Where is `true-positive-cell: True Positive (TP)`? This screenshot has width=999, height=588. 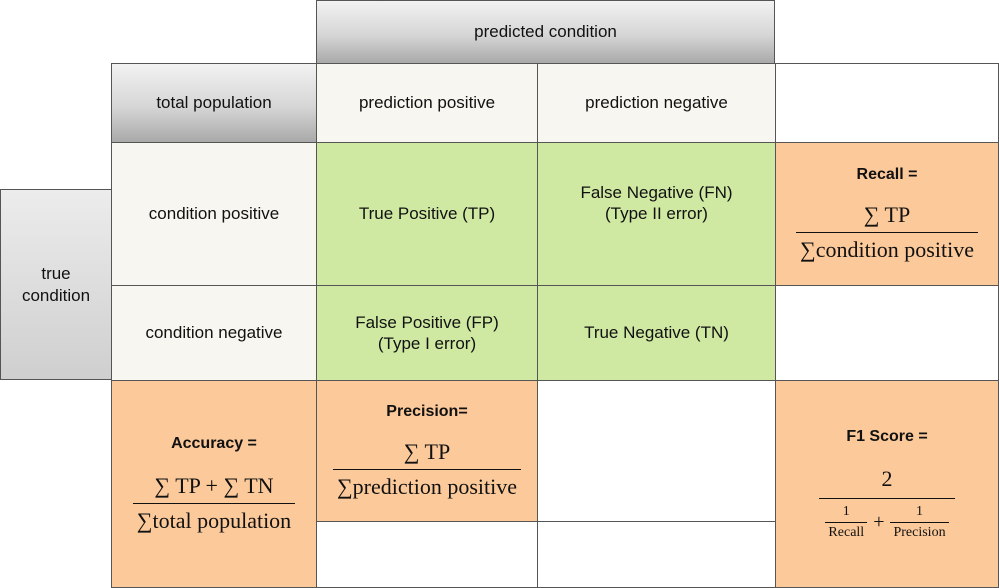 true-positive-cell: True Positive (TP) is located at coordinates (427, 214).